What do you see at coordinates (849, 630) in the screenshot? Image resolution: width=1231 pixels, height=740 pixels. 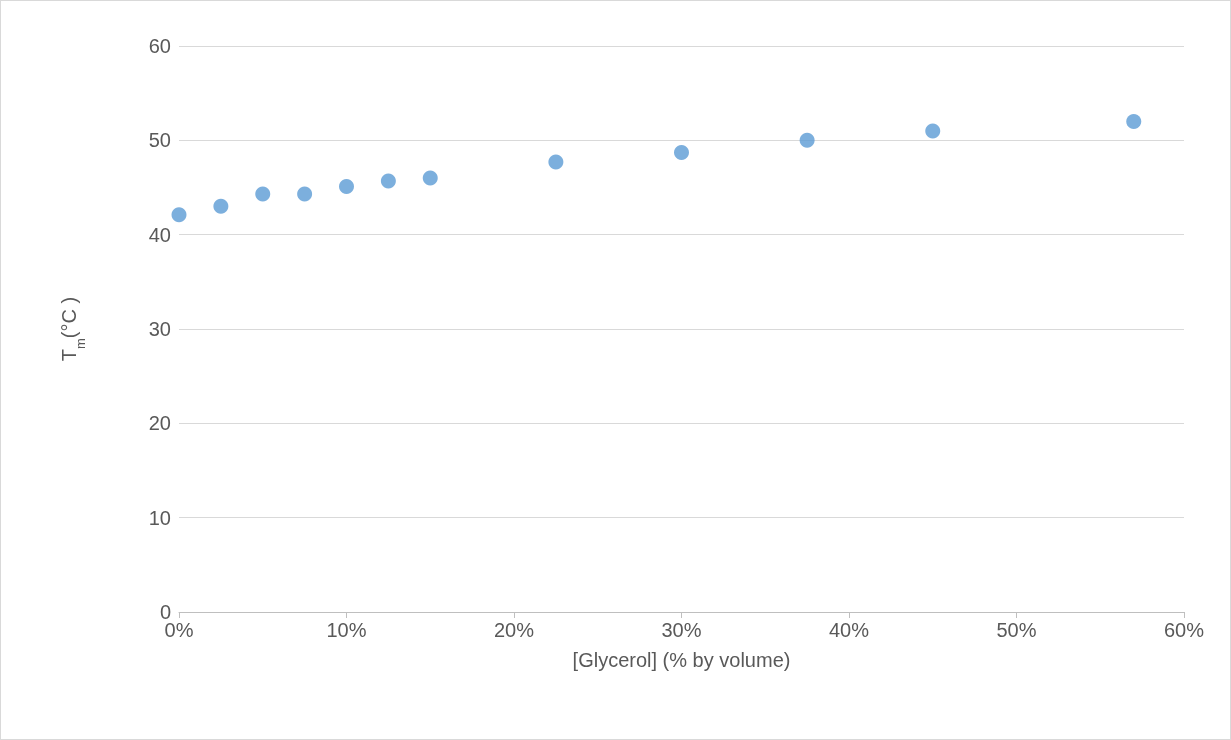 I see `x-tick-label: 40%` at bounding box center [849, 630].